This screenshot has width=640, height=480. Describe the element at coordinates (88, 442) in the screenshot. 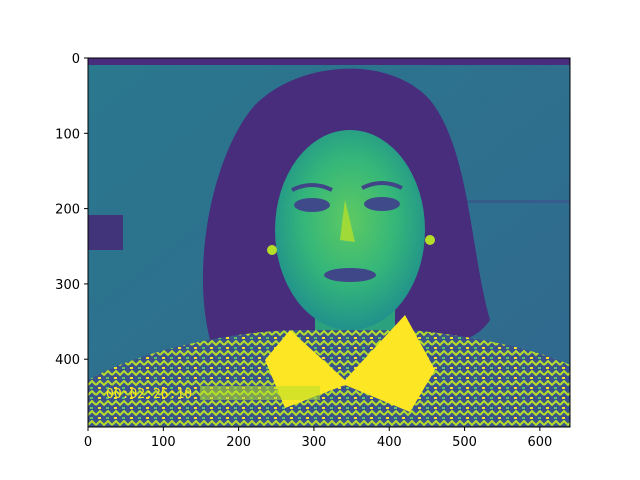

I see `x-tick-label: 0` at that location.